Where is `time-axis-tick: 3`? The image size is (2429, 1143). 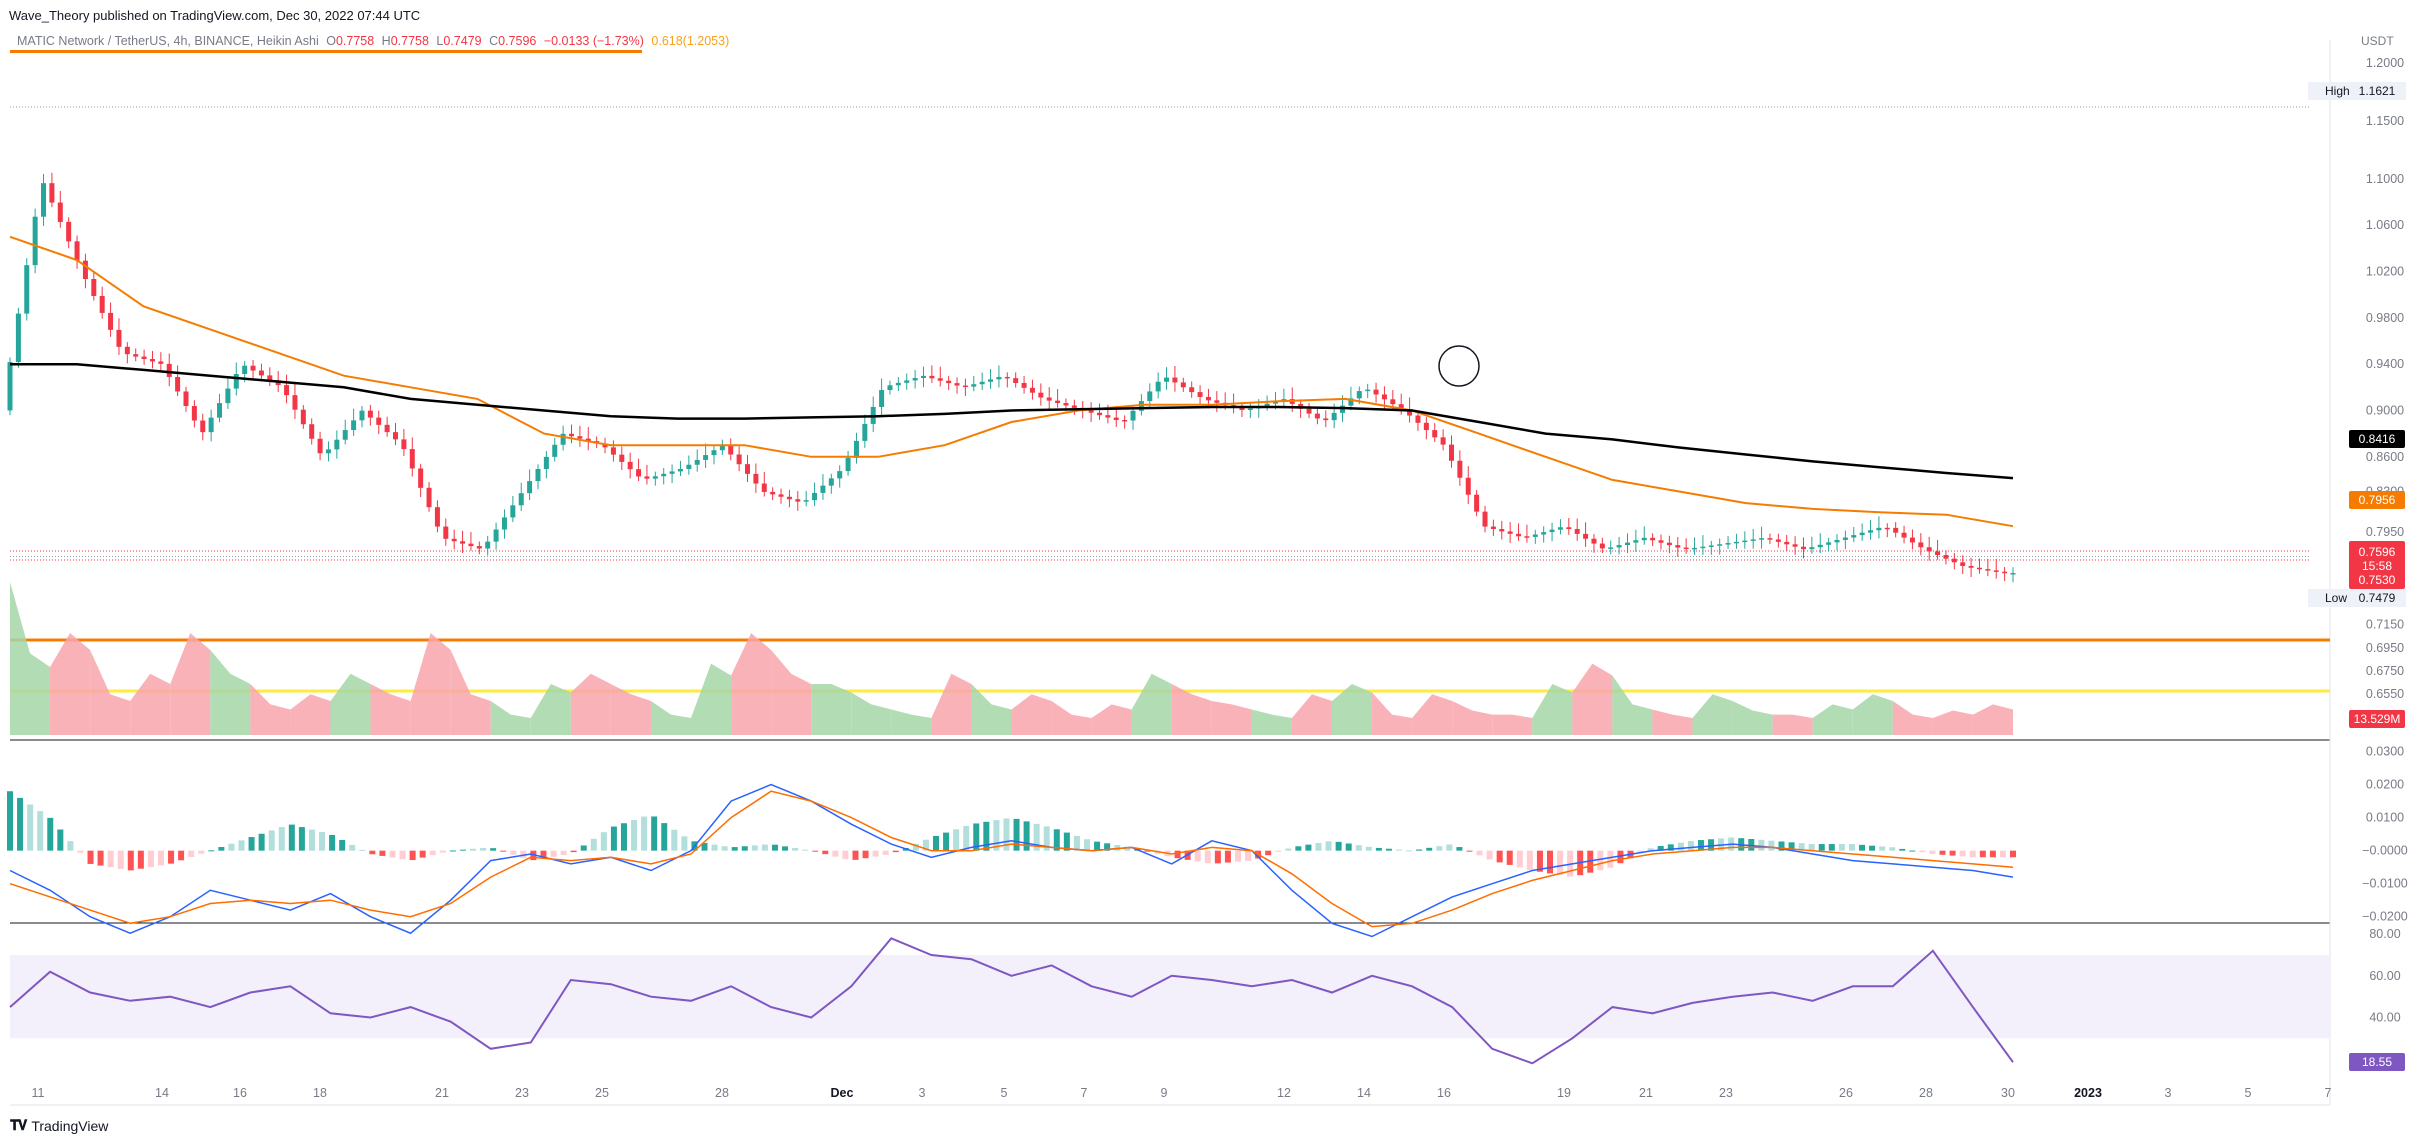 time-axis-tick: 3 is located at coordinates (922, 1093).